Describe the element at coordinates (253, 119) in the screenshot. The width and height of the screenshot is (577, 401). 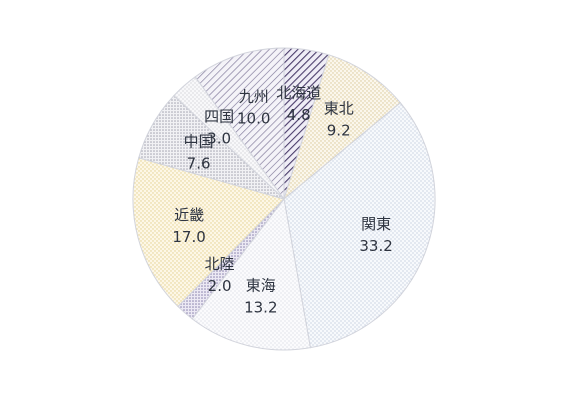
I see `slice-value: 10.0` at that location.